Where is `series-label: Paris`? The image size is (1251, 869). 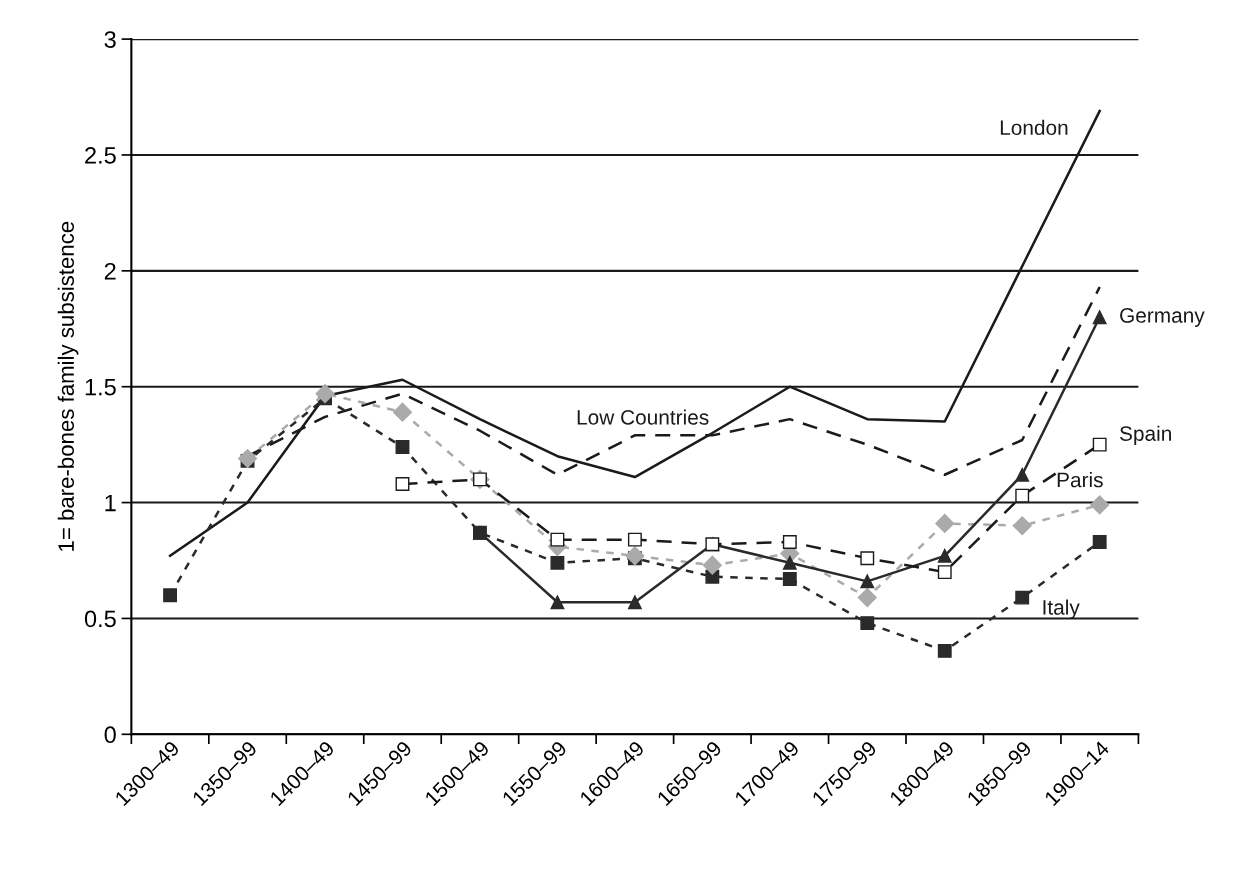 series-label: Paris is located at coordinates (1080, 480).